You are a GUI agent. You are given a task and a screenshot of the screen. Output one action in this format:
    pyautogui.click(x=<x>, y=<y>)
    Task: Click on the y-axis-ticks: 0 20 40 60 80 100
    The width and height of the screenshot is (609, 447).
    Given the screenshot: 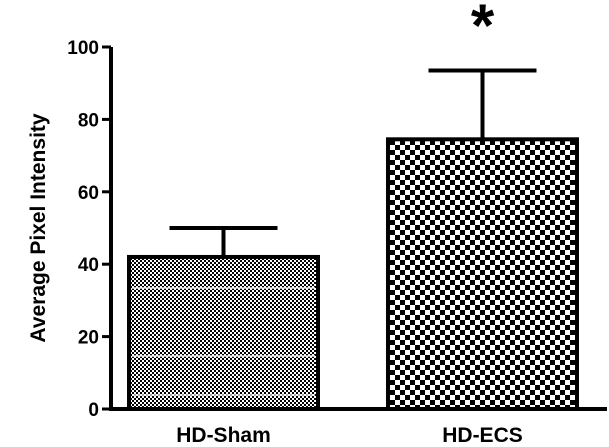 What is the action you would take?
    pyautogui.click(x=89, y=229)
    